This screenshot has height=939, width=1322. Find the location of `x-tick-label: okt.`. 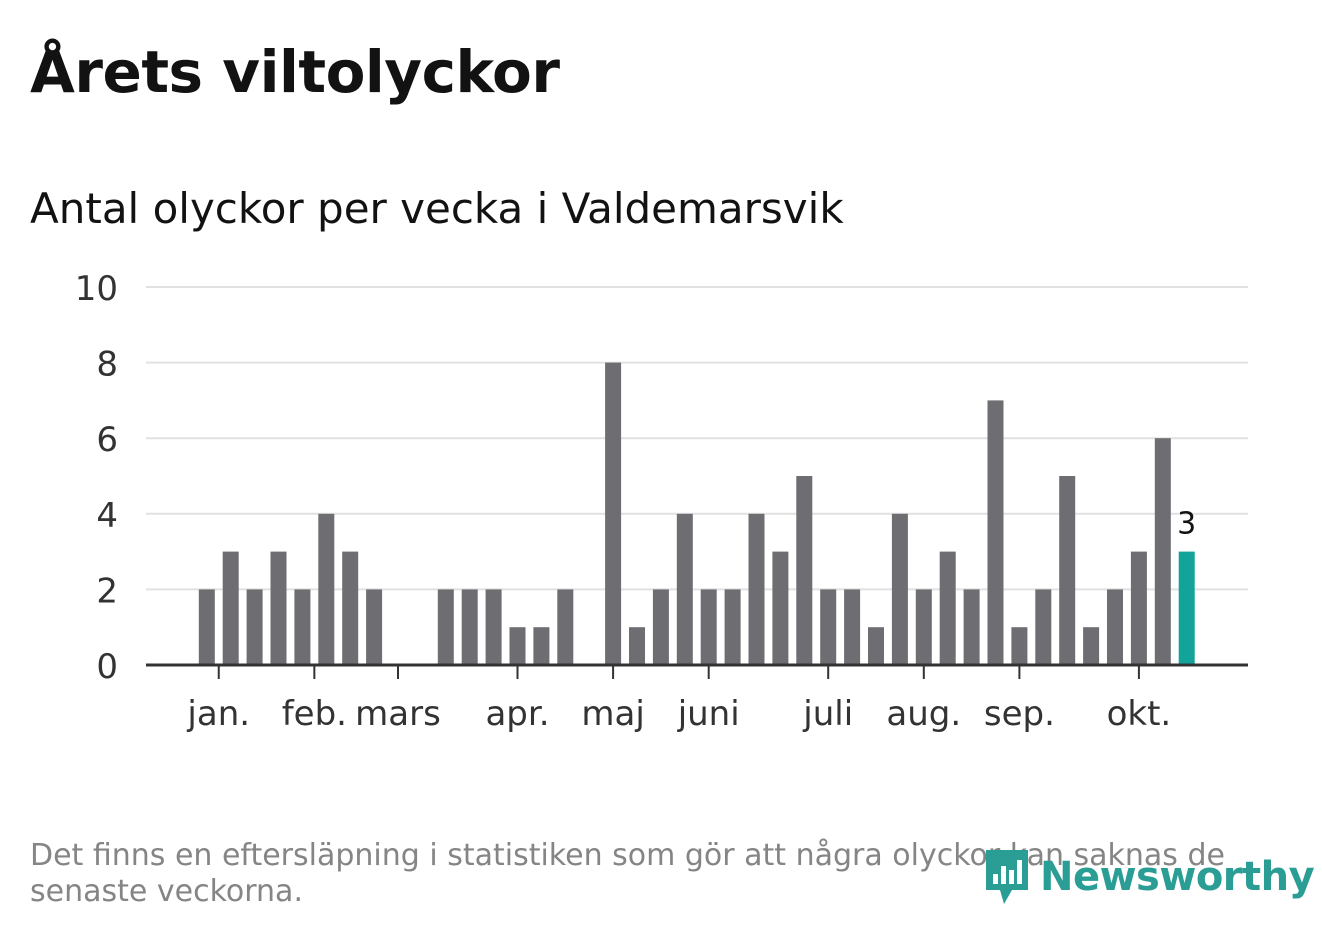

x-tick-label: okt. is located at coordinates (1139, 714).